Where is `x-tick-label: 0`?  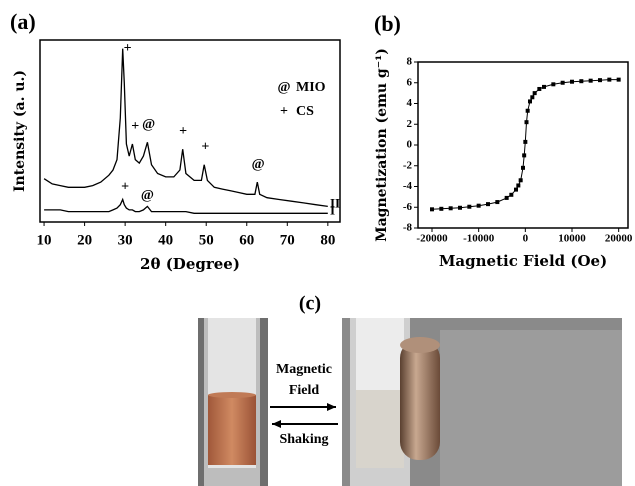 x-tick-label: 0 is located at coordinates (526, 239).